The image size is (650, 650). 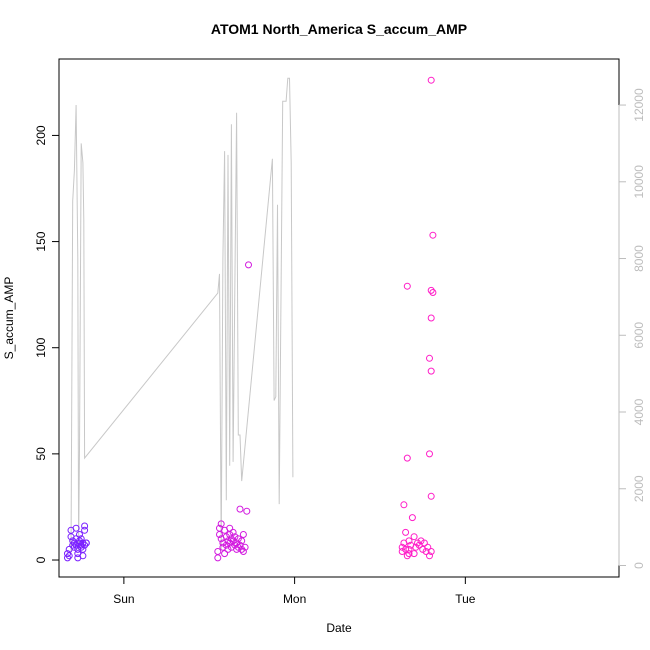 I want to click on y2-tick-label: 6000, so click(x=639, y=335).